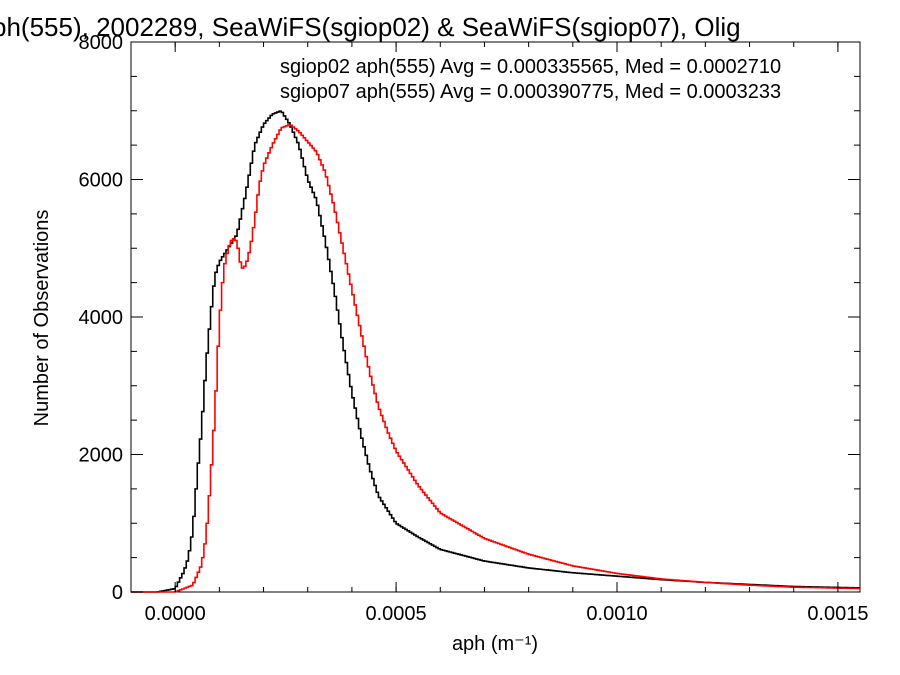 The image size is (900, 675). What do you see at coordinates (175, 614) in the screenshot?
I see `x-tick-label: 0.0000` at bounding box center [175, 614].